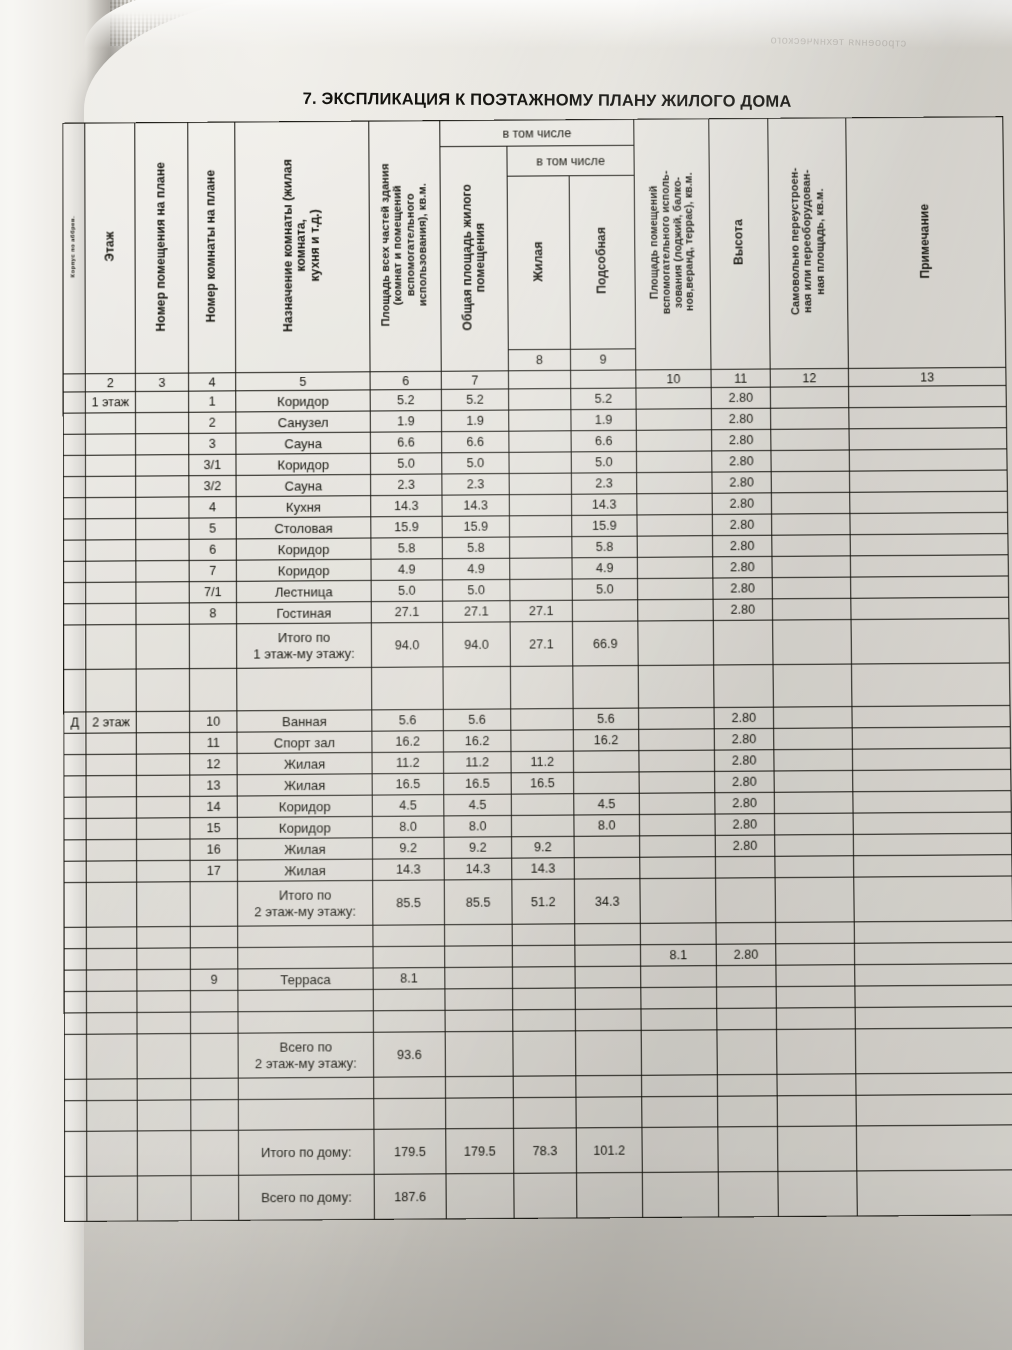 The height and width of the screenshot is (1350, 1012). I want to click on cell-room-purpose: Столовая, so click(303, 527).